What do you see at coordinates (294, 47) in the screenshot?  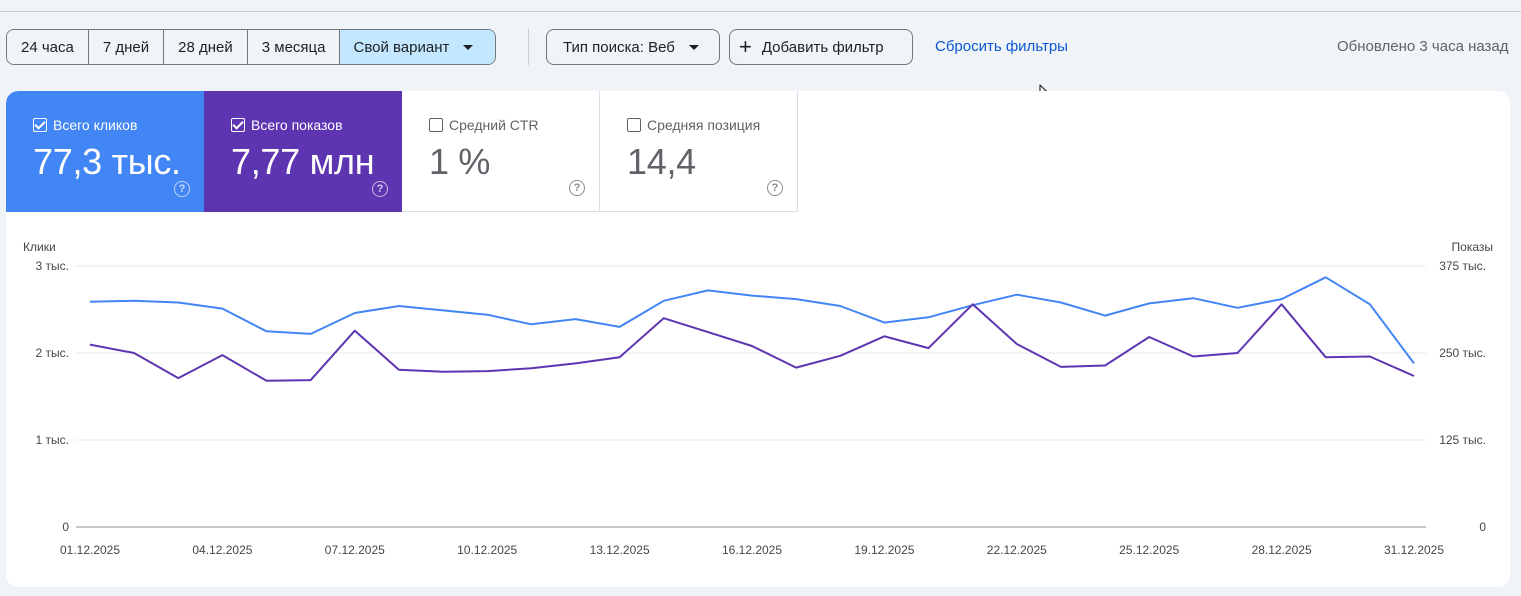 I see `range-3m-button: 3 месяца` at bounding box center [294, 47].